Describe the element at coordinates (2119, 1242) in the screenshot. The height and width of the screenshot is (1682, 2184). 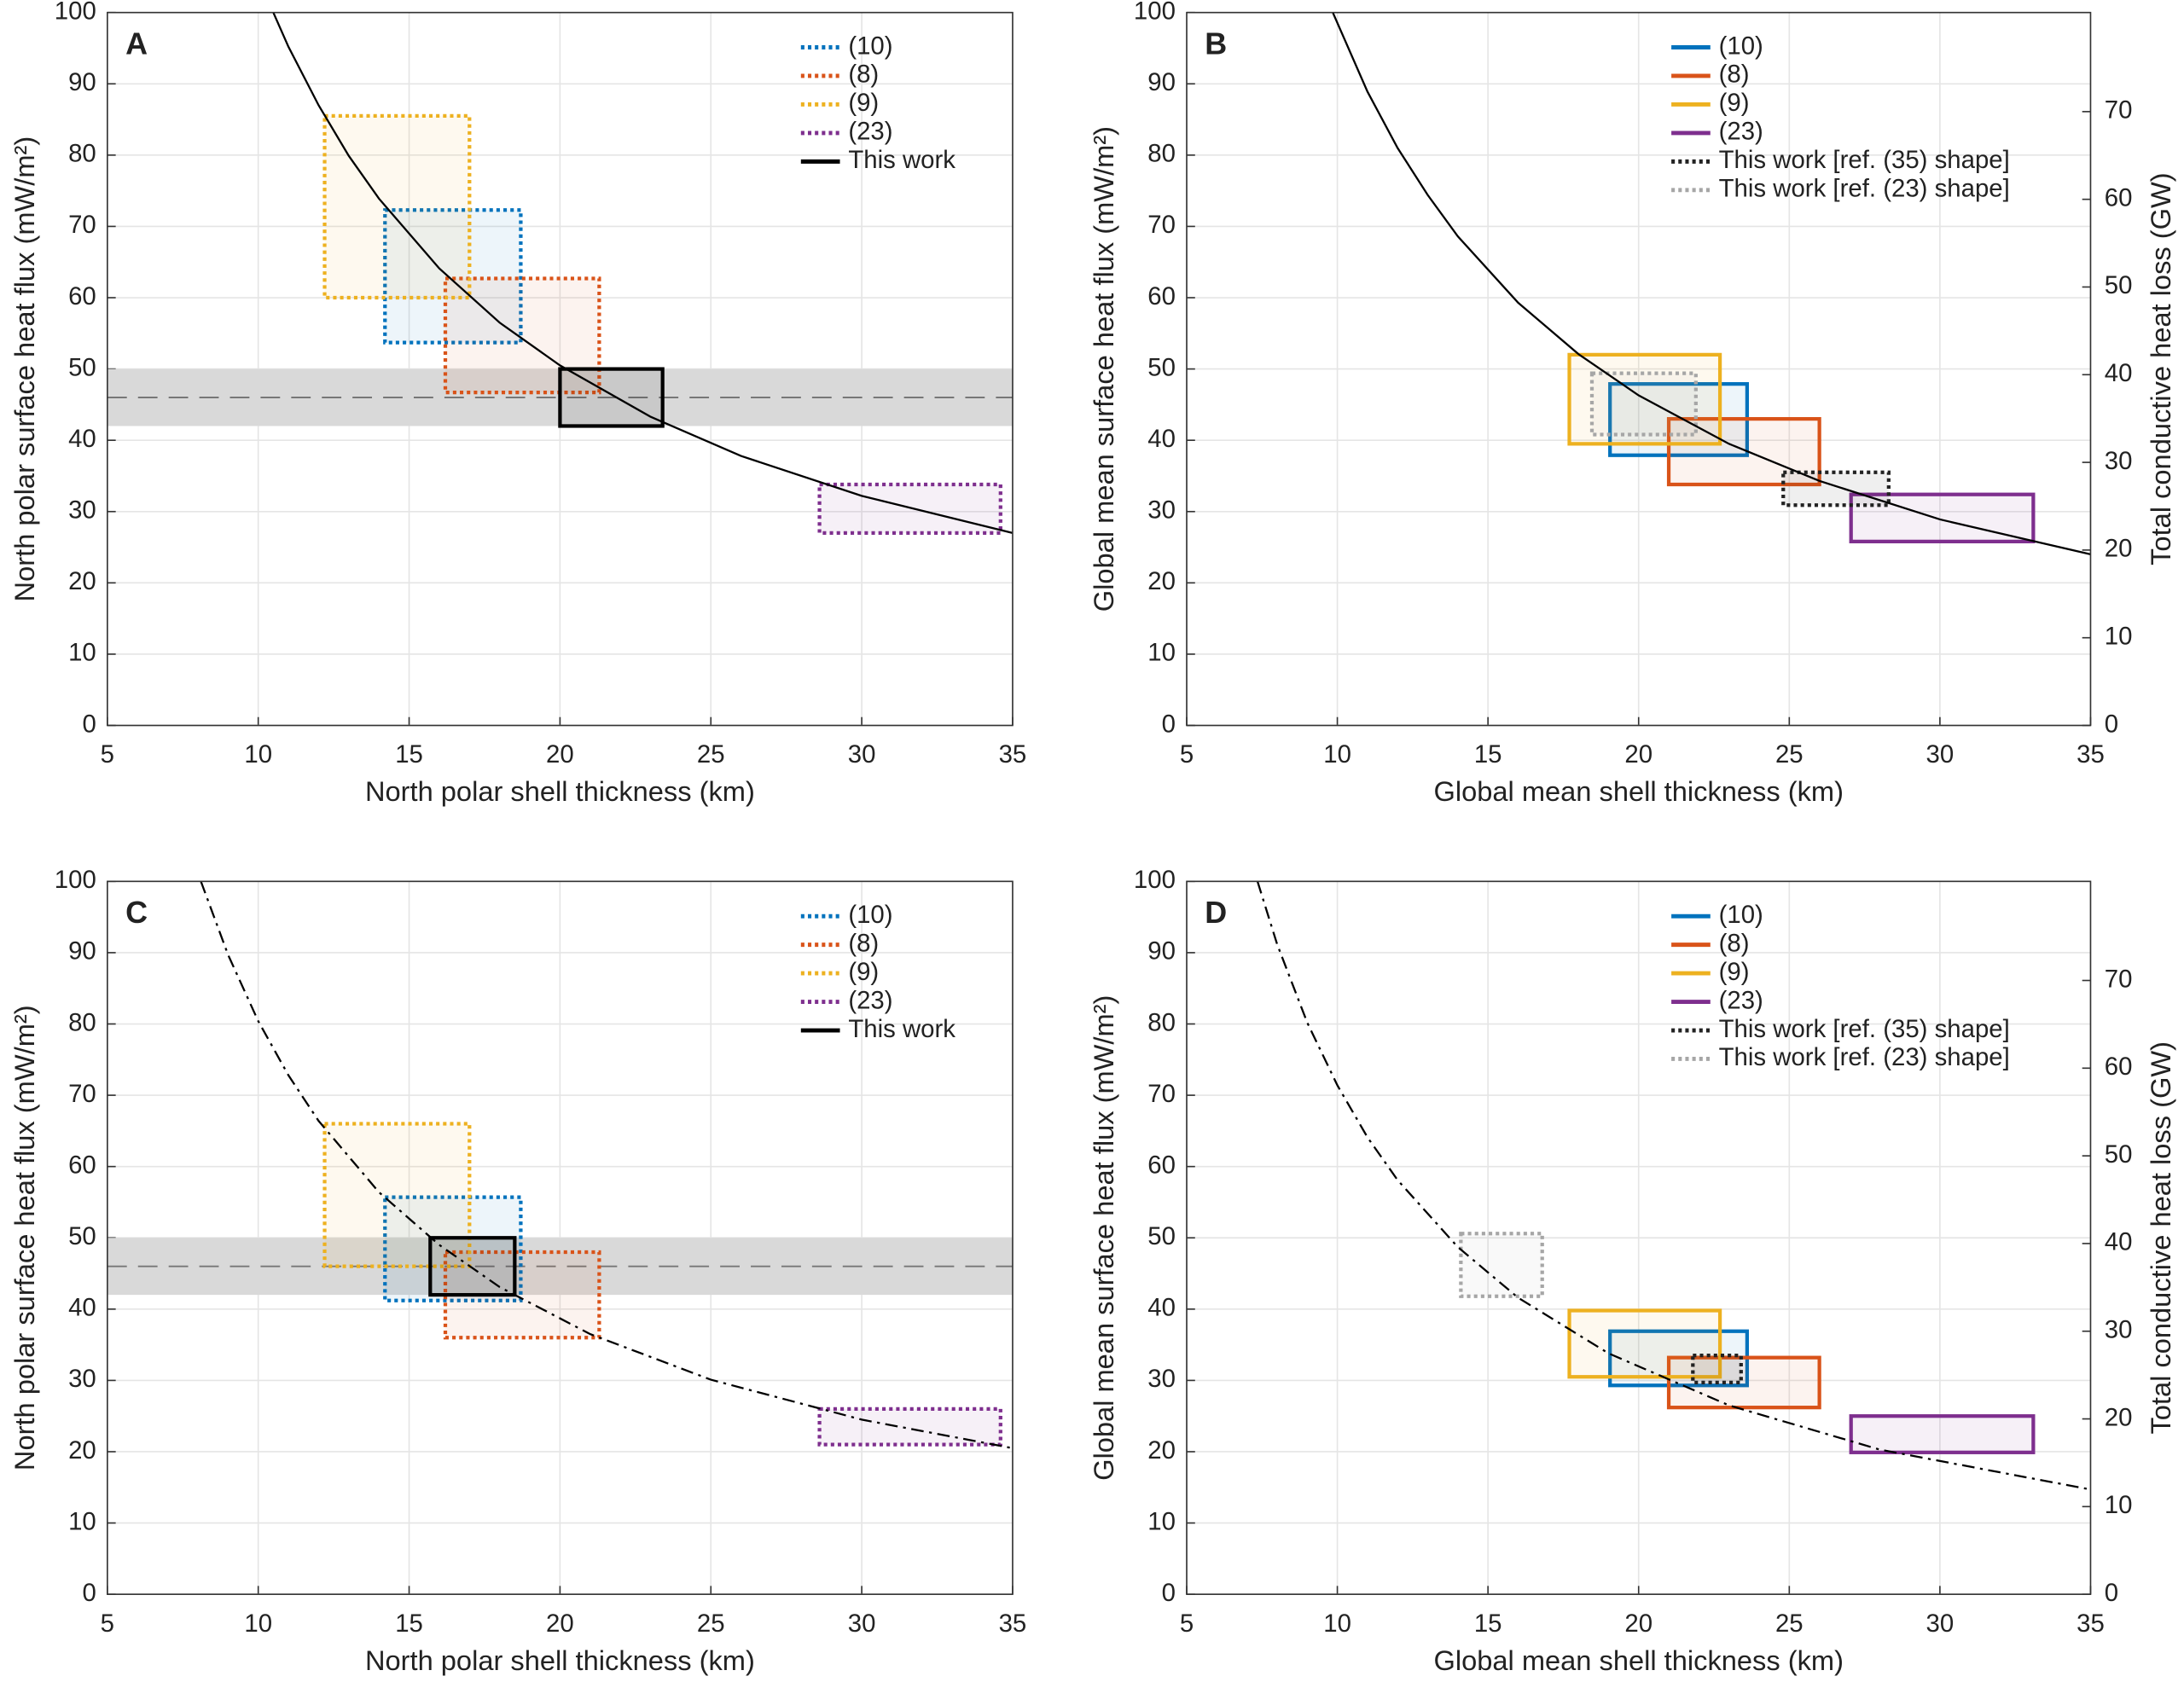
I see `y2-tick-label: 40` at that location.